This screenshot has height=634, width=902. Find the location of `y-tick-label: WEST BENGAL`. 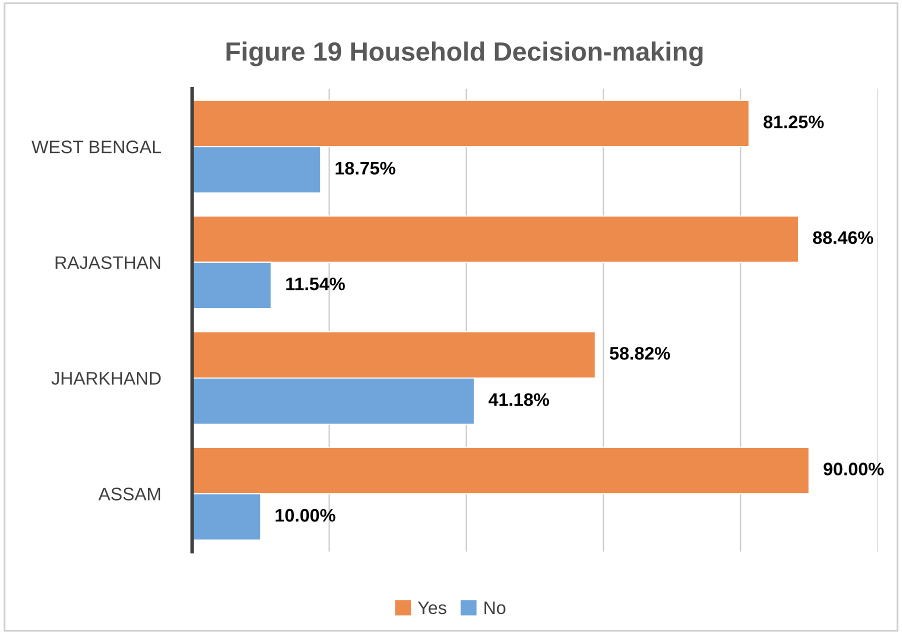

y-tick-label: WEST BENGAL is located at coordinates (96, 147).